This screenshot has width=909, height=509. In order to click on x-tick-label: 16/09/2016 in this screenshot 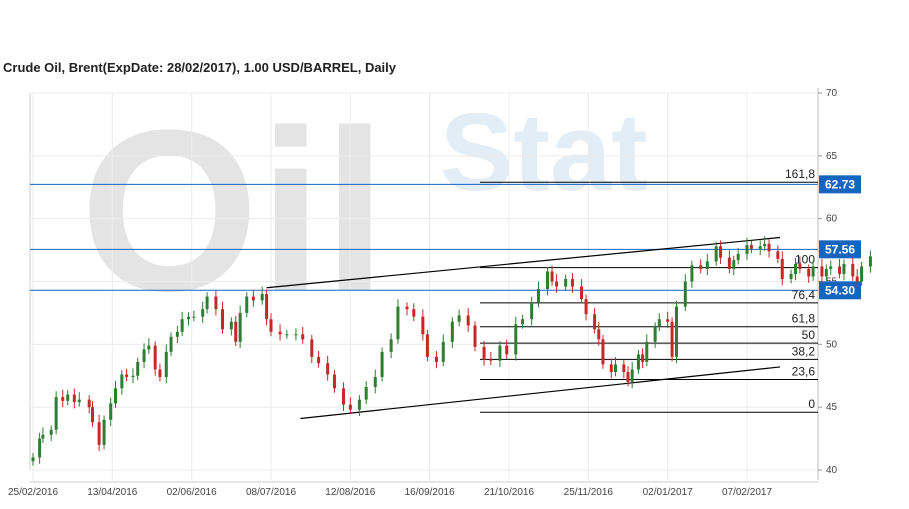, I will do `click(430, 492)`.